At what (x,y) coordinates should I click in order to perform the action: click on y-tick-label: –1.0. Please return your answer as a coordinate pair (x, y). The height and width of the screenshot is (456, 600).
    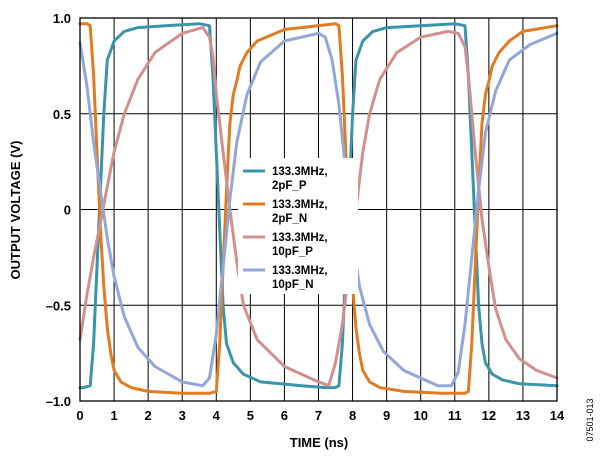
    Looking at the image, I should click on (58, 401).